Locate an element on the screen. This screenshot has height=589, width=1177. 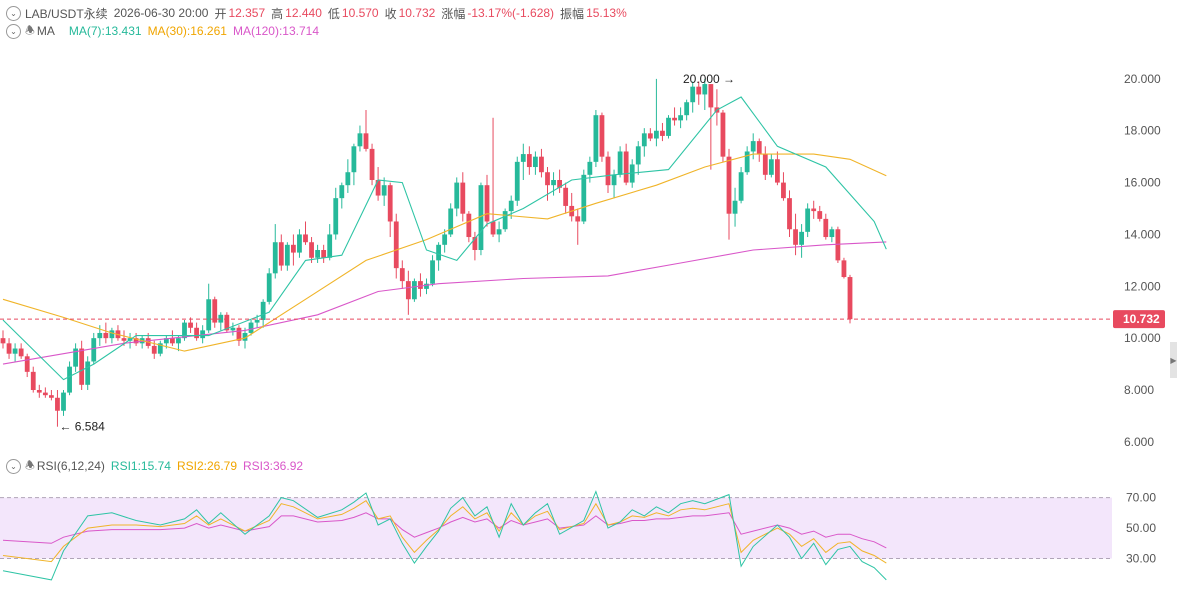
y-tick-label: 16.000 is located at coordinates (1142, 183).